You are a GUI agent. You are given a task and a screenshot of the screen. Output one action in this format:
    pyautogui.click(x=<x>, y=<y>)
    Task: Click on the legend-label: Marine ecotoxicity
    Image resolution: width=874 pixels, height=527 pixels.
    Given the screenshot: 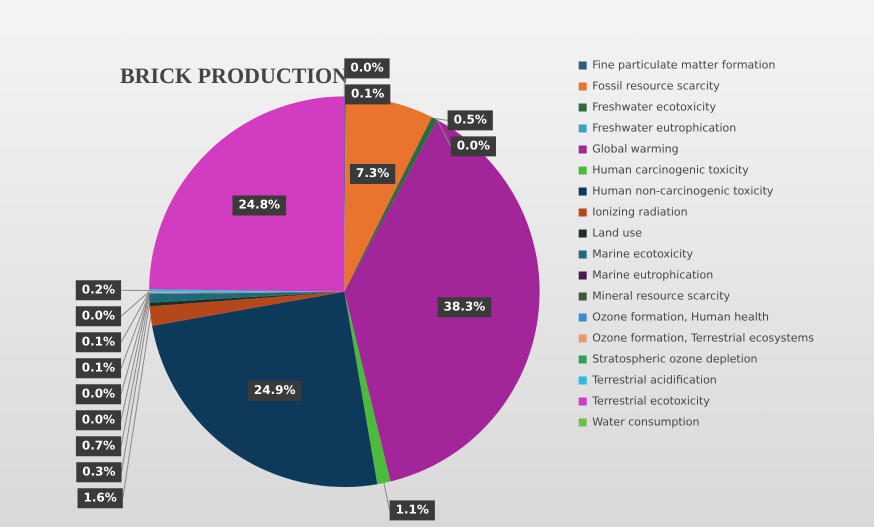 What is the action you would take?
    pyautogui.click(x=643, y=253)
    